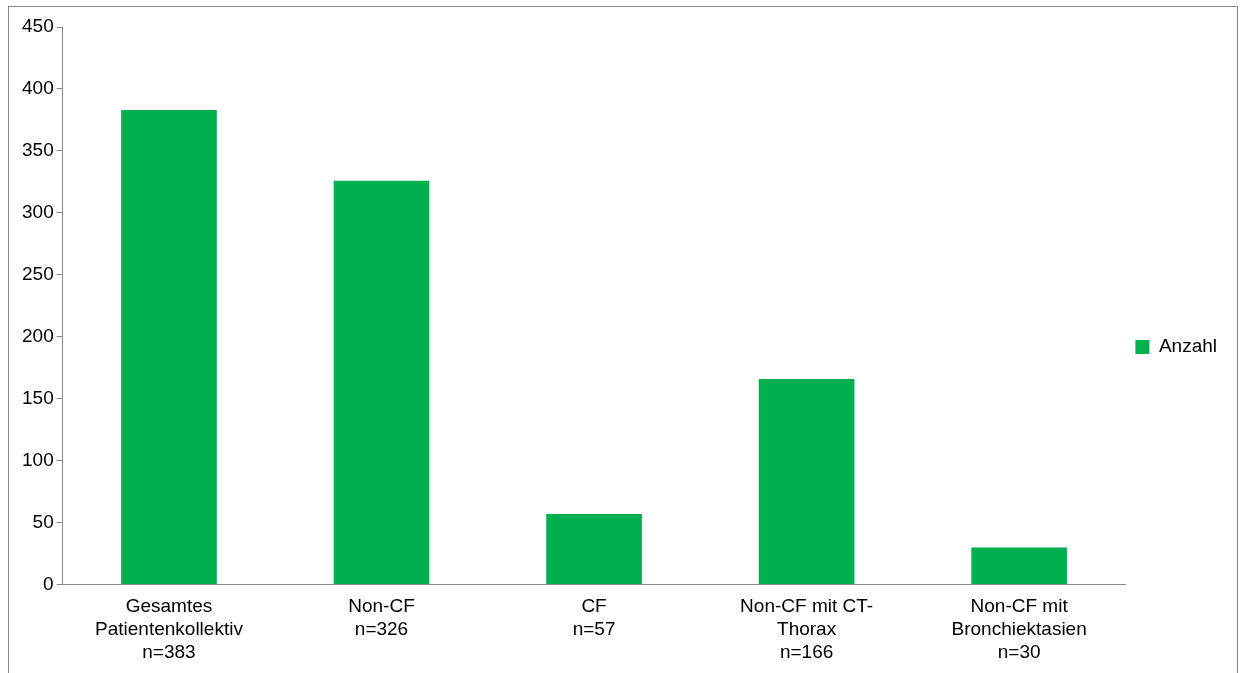 The height and width of the screenshot is (673, 1245). Describe the element at coordinates (38, 397) in the screenshot. I see `y-tick-label: 150` at that location.